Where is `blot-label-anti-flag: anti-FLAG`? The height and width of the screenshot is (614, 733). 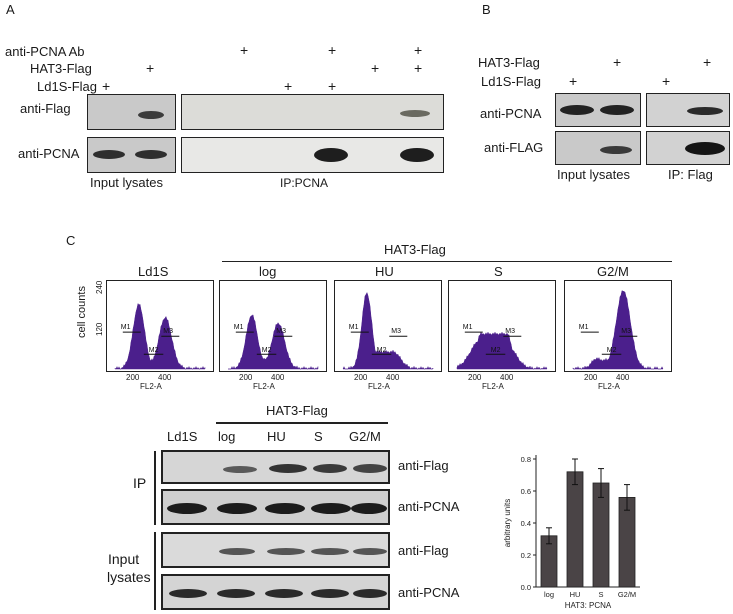 blot-label-anti-flag: anti-FLAG is located at coordinates (514, 147).